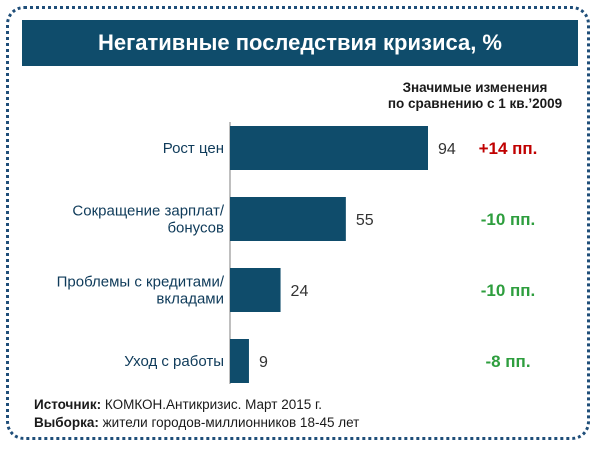 This screenshot has height=450, width=600. I want to click on category-label-1: Рост цен, so click(193, 148).